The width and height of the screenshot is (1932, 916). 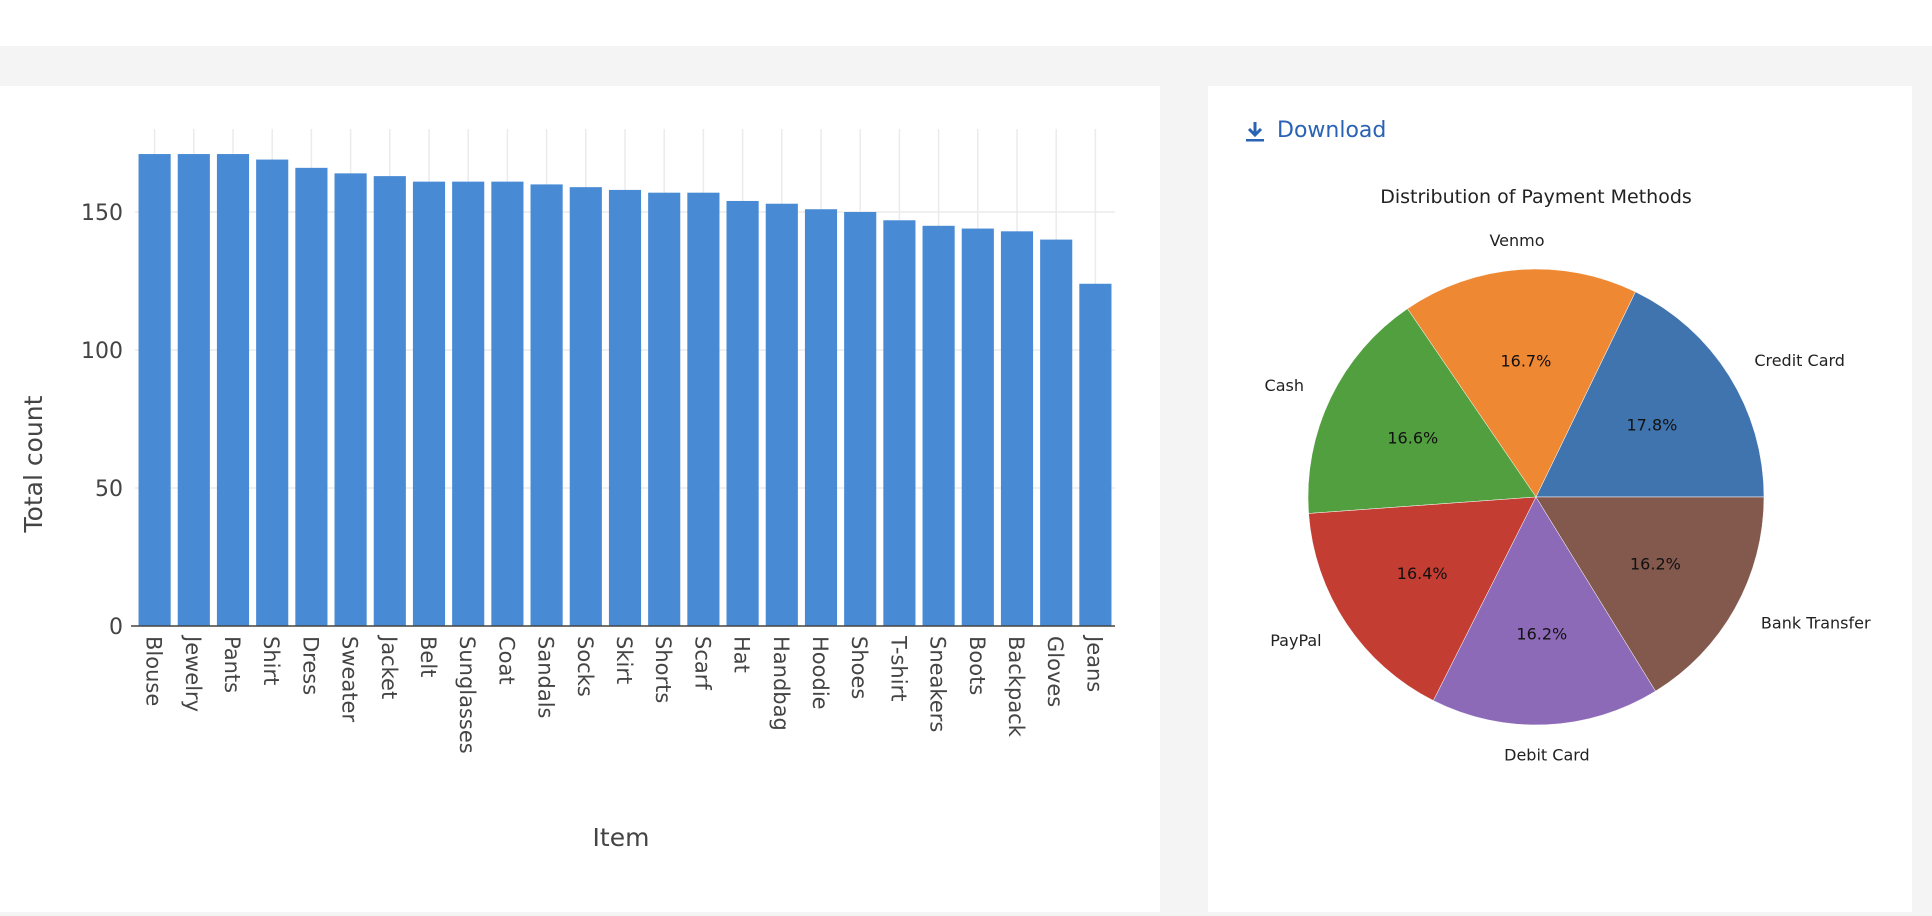 I want to click on slice-label: Credit Card, so click(x=1799, y=360).